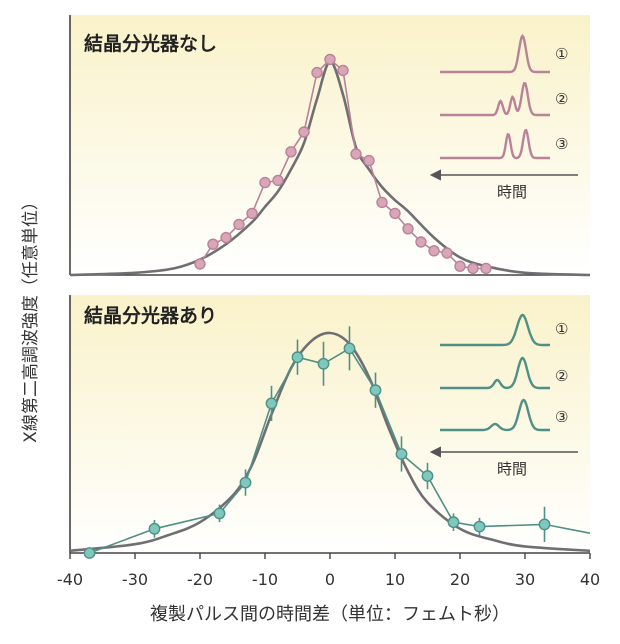 This screenshot has height=644, width=620. I want to click on x-tick-label: 20, so click(460, 579).